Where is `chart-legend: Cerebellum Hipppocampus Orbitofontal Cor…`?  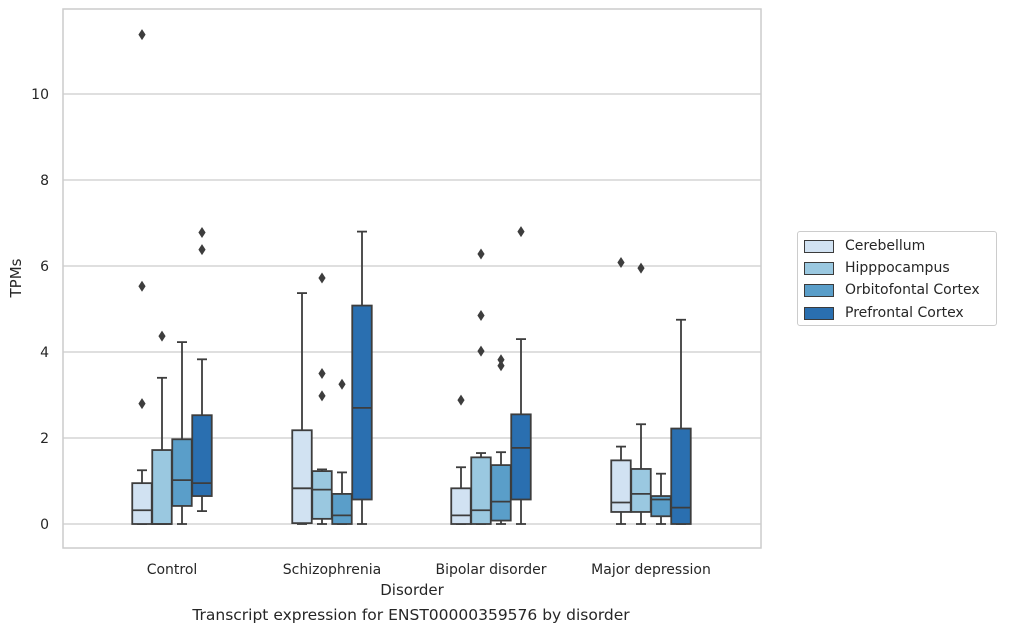
chart-legend: Cerebellum Hipppocampus Orbitofontal Cor… is located at coordinates (897, 278).